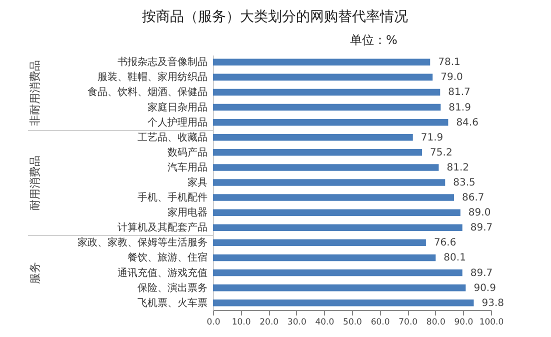  I want to click on x-tick-label: 70.0, so click(408, 323).